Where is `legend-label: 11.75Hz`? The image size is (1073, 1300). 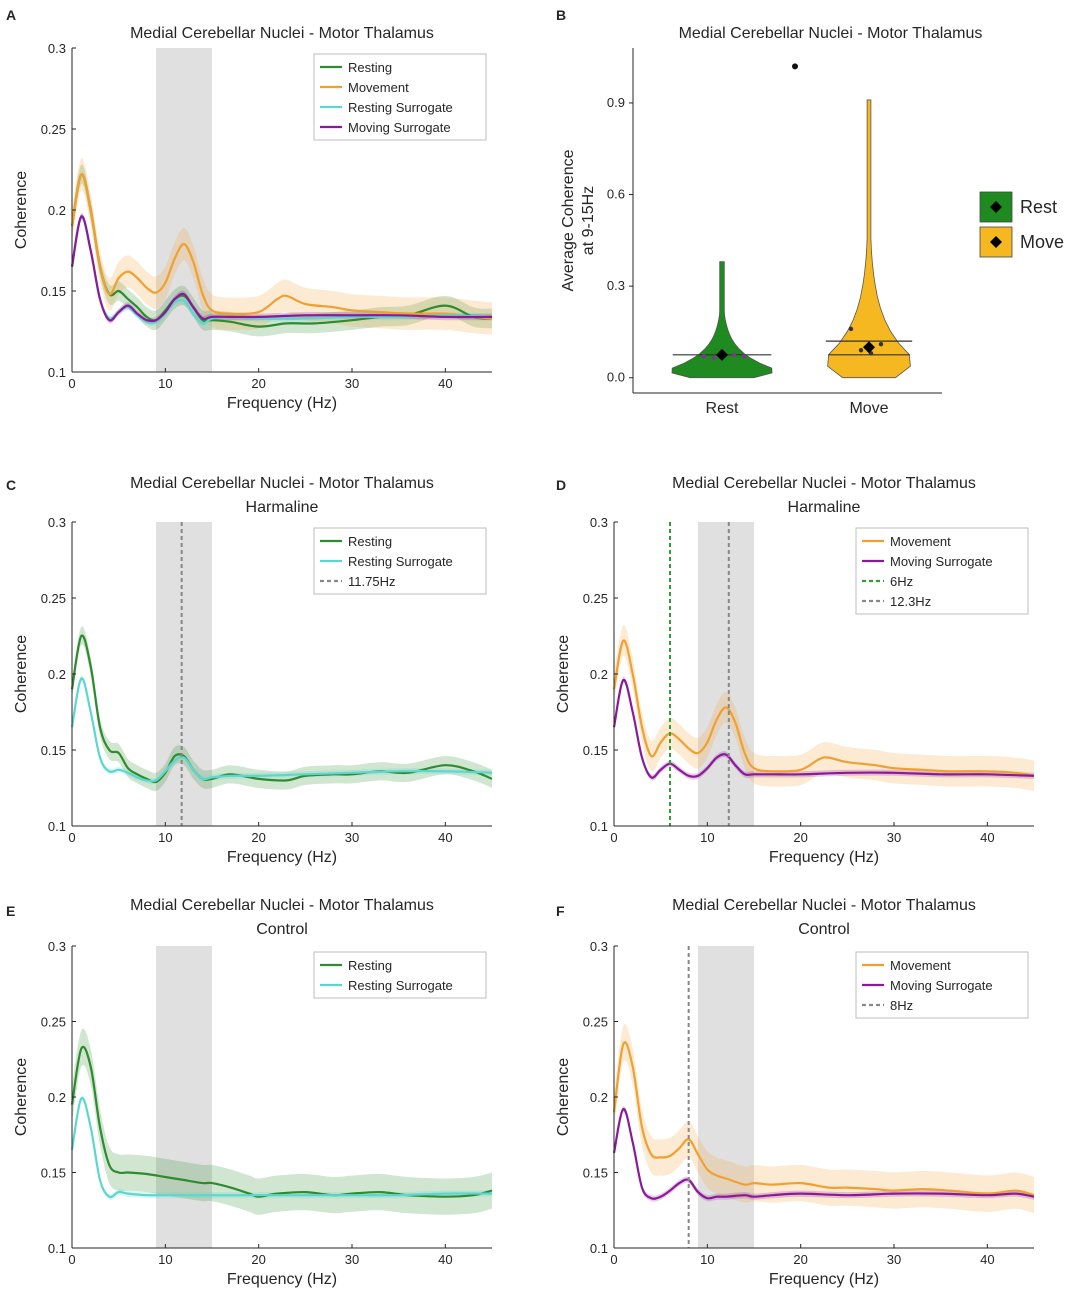
legend-label: 11.75Hz is located at coordinates (371, 581).